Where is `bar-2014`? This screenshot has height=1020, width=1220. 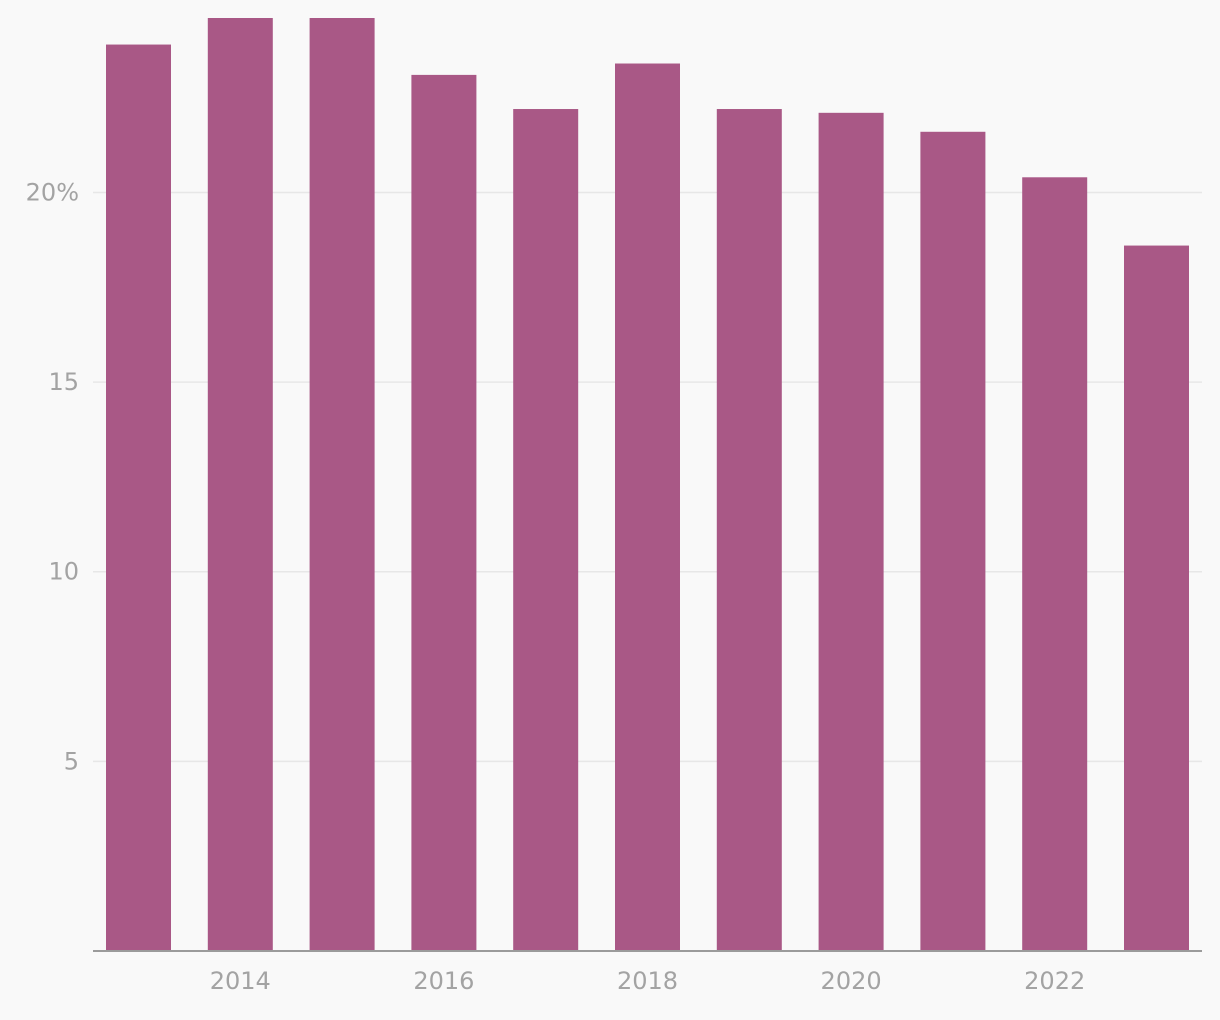 bar-2014 is located at coordinates (240, 484).